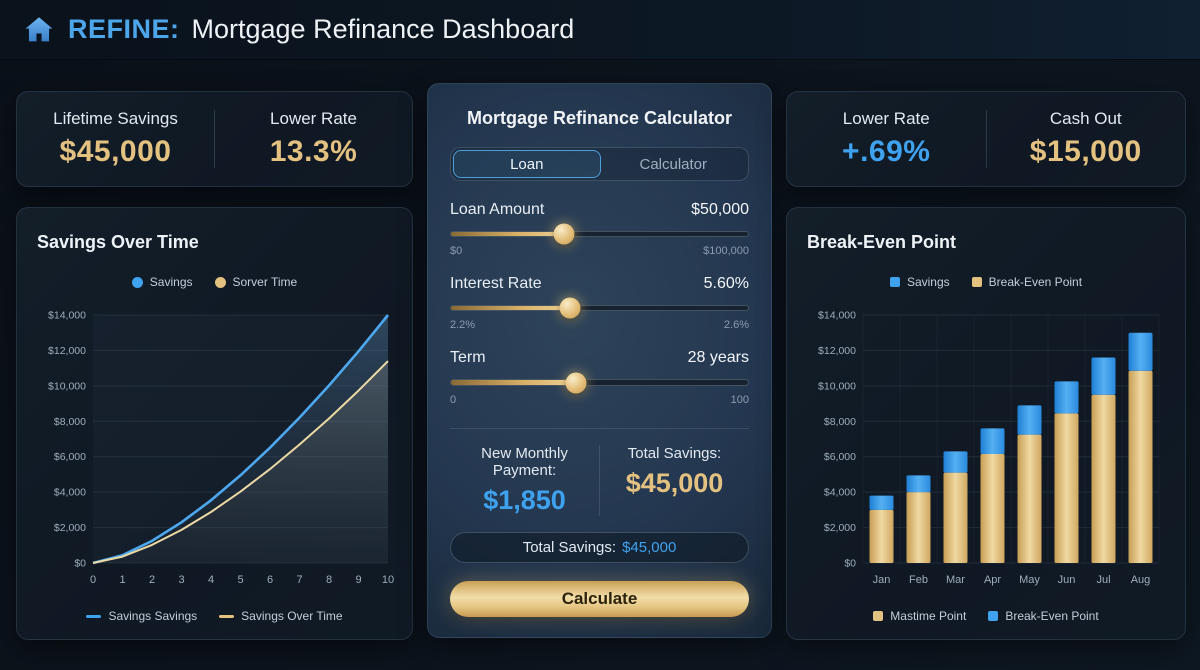 The height and width of the screenshot is (670, 1200). I want to click on svg-text: Aug, so click(1141, 580).